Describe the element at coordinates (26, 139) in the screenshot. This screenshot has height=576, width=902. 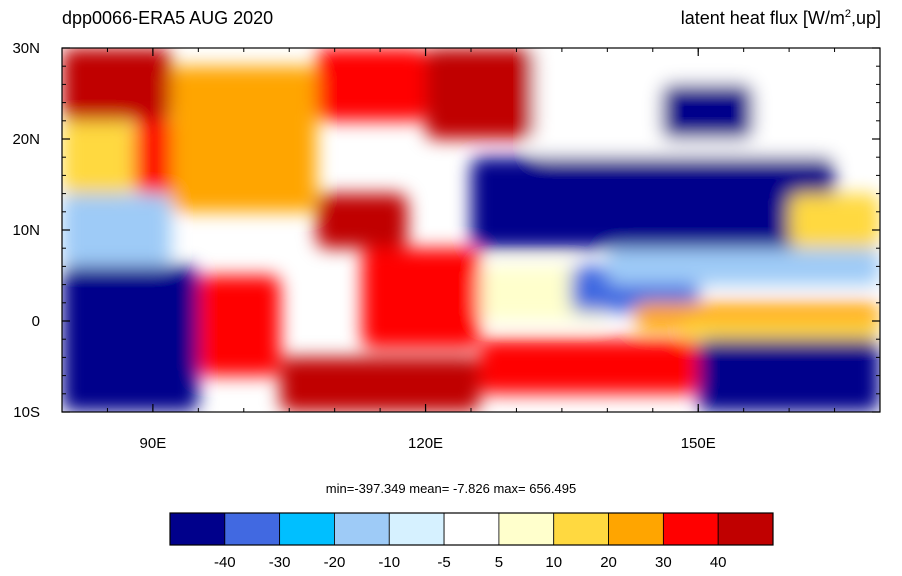
I see `y-tick-label: 20N` at that location.